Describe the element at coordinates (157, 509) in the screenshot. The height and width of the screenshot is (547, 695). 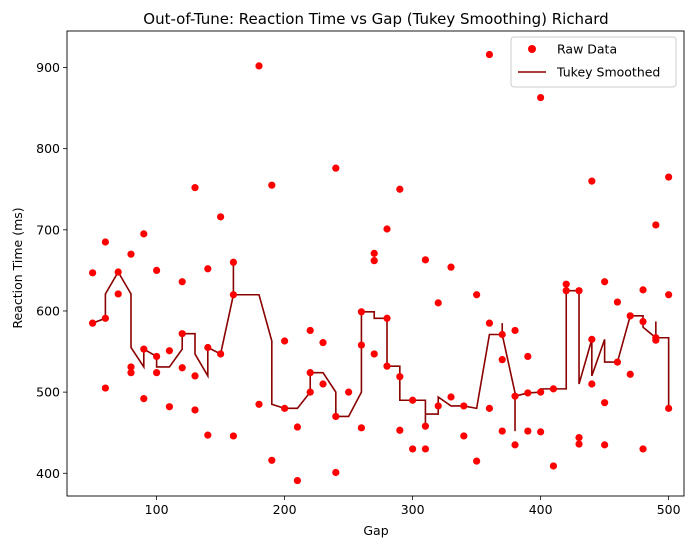
I see `x-tick-label: 100` at that location.